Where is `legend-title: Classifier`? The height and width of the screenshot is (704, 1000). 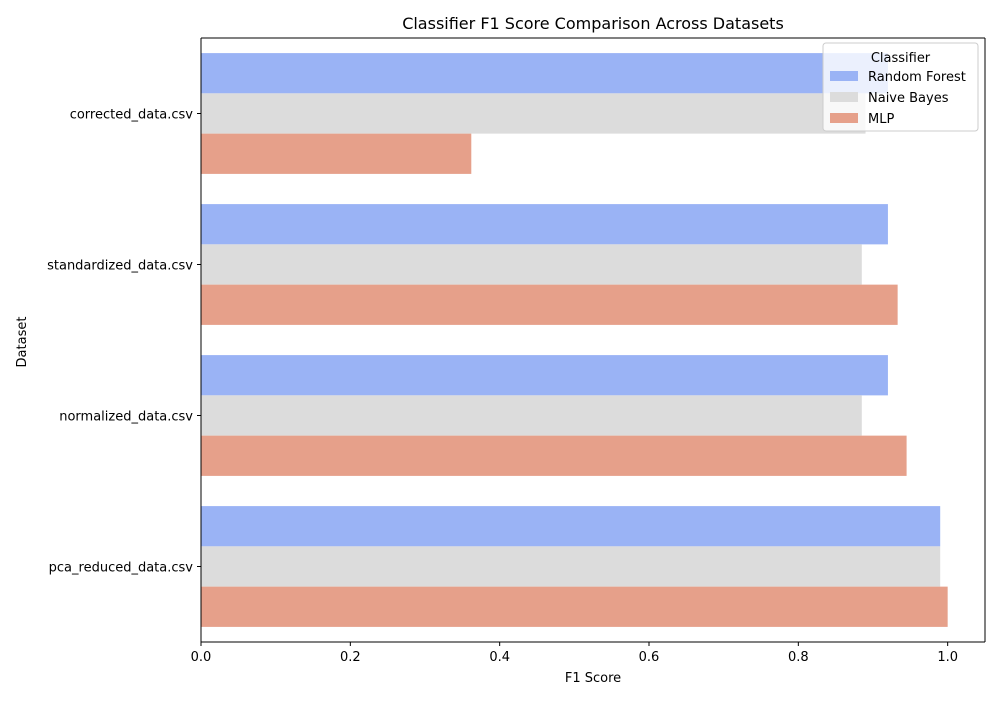 legend-title: Classifier is located at coordinates (901, 58).